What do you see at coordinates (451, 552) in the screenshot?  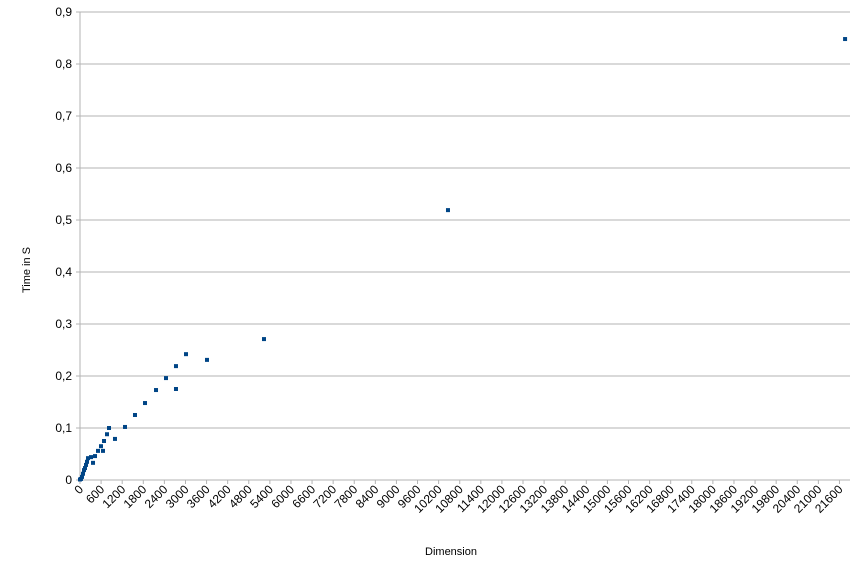 I see `x-axis-title: Dimension` at bounding box center [451, 552].